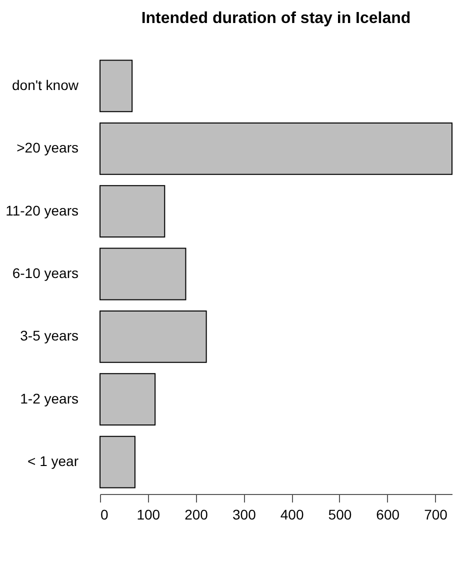  Describe the element at coordinates (148, 514) in the screenshot. I see `x-tick-label: 100` at that location.